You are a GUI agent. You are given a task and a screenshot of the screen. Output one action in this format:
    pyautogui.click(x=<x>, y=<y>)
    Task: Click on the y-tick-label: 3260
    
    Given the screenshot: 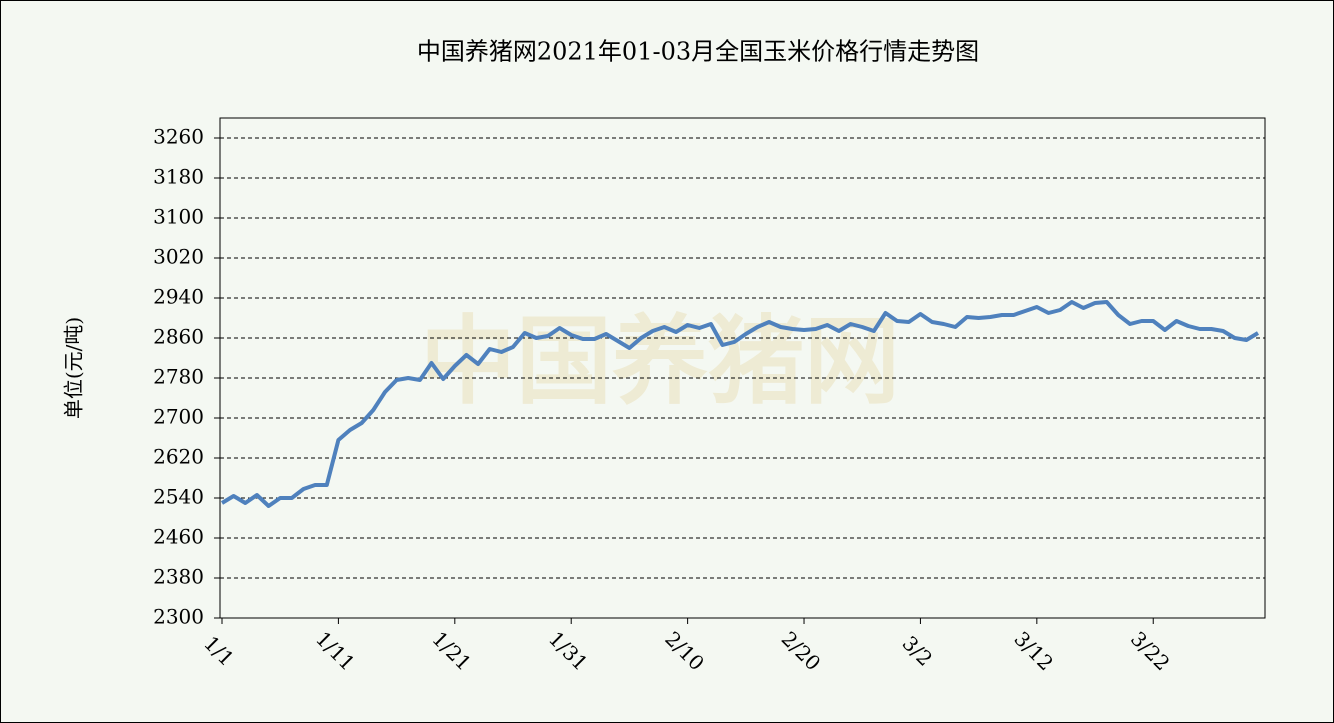 What is the action you would take?
    pyautogui.click(x=178, y=137)
    